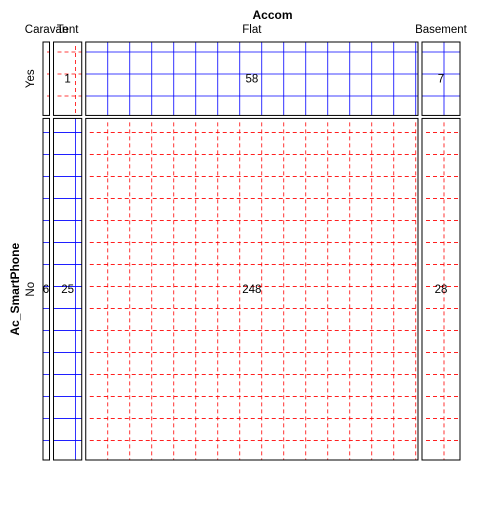 Image resolution: width=504 pixels, height=509 pixels. Describe the element at coordinates (441, 30) in the screenshot. I see `column-label-basement: Basement` at that location.